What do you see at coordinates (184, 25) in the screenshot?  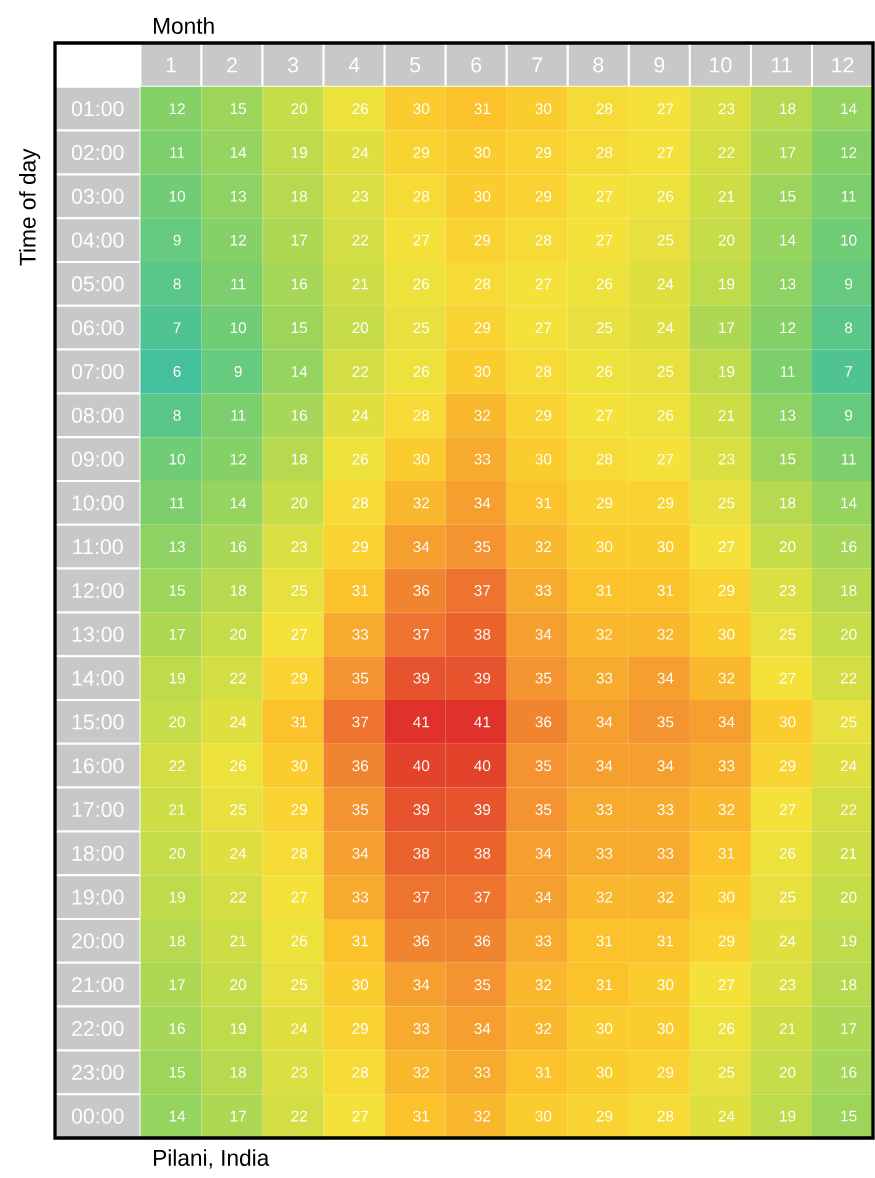 I see `x-axis-title: Month` at bounding box center [184, 25].